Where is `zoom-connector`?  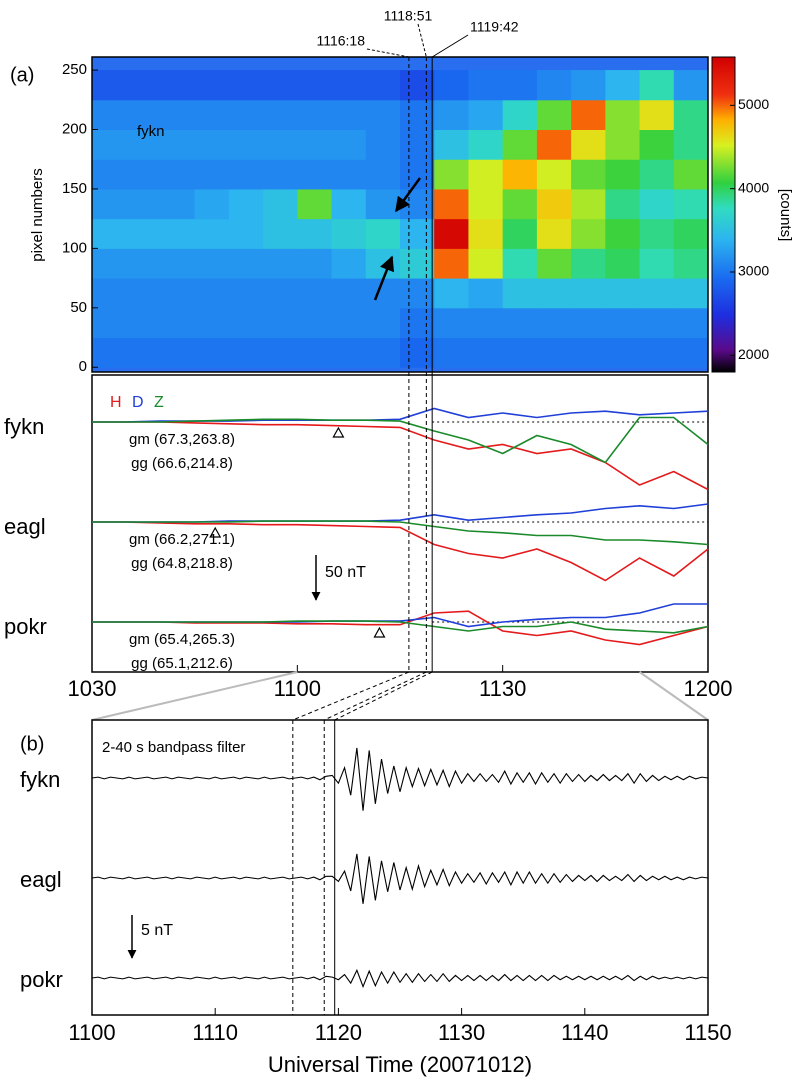
zoom-connector is located at coordinates (673, 696).